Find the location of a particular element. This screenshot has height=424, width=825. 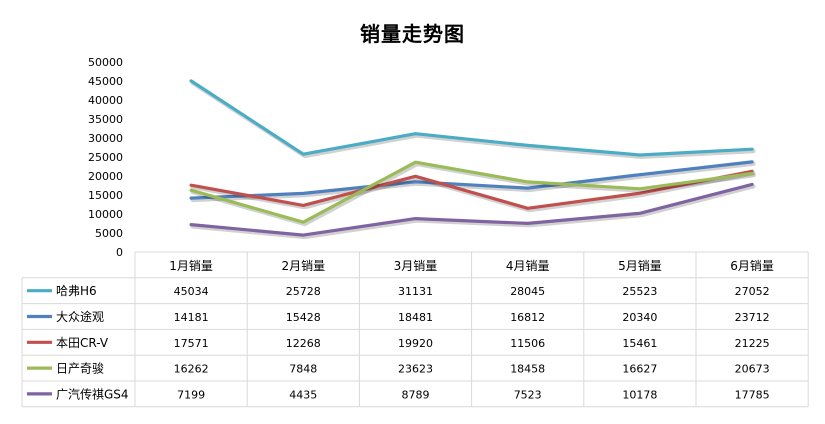

data-value: 10178 is located at coordinates (639, 394).